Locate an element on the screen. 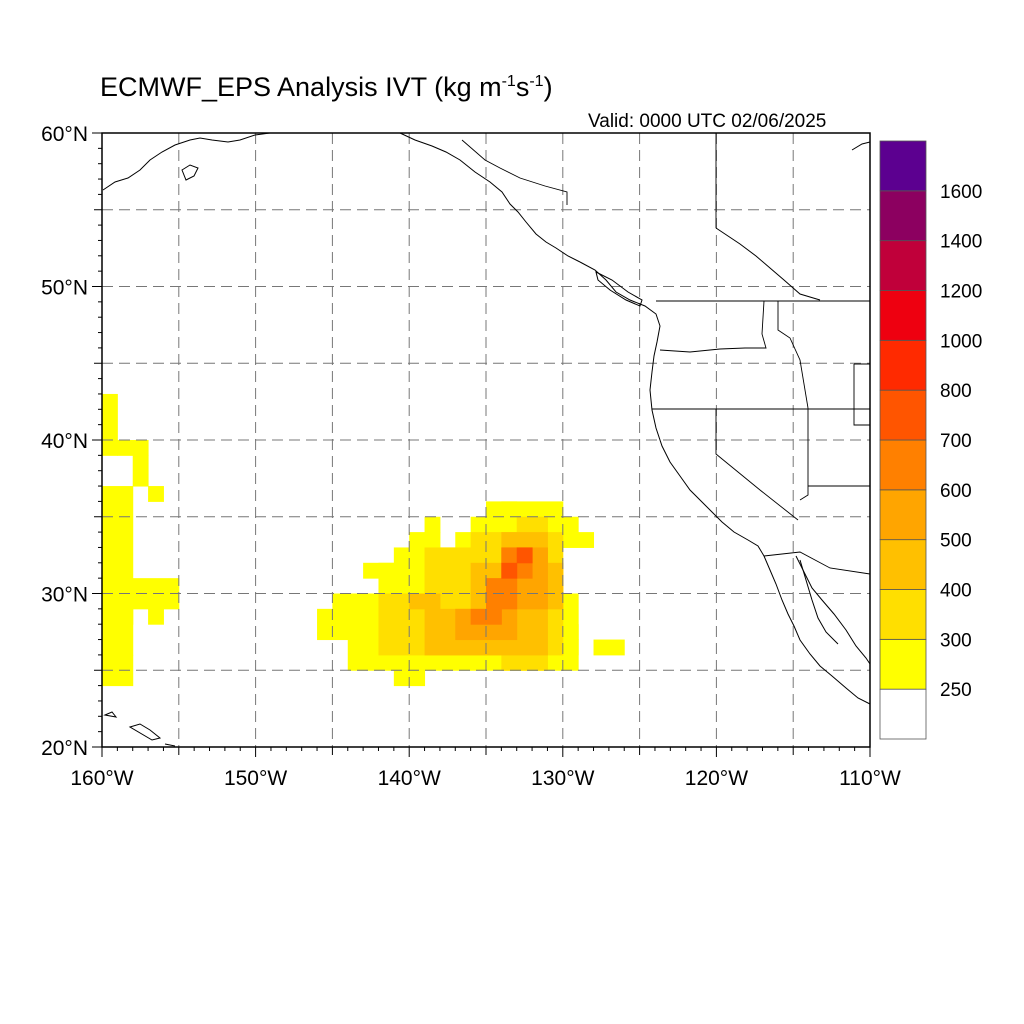 Image resolution: width=1024 pixels, height=1024 pixels. canadian-arctic-coast is located at coordinates (768, 264).